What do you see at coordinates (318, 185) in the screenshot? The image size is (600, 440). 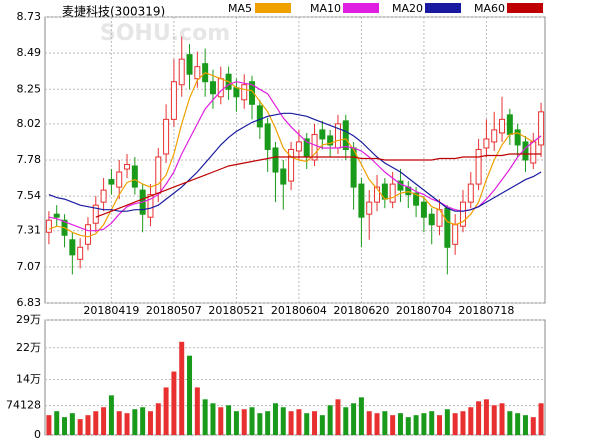 I see `ma-line` at bounding box center [318, 185].